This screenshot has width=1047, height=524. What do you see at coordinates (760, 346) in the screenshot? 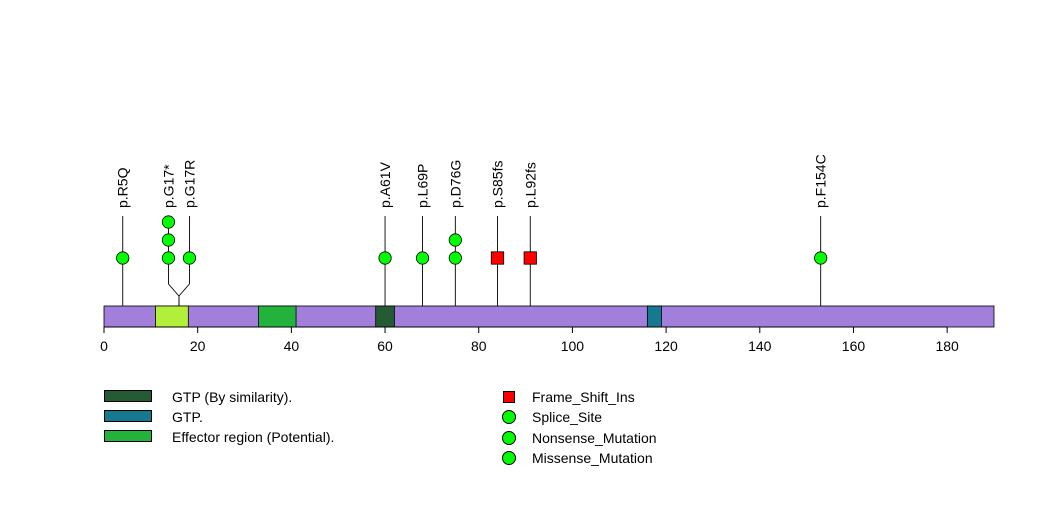
I see `axis-tick-label: 140` at bounding box center [760, 346].